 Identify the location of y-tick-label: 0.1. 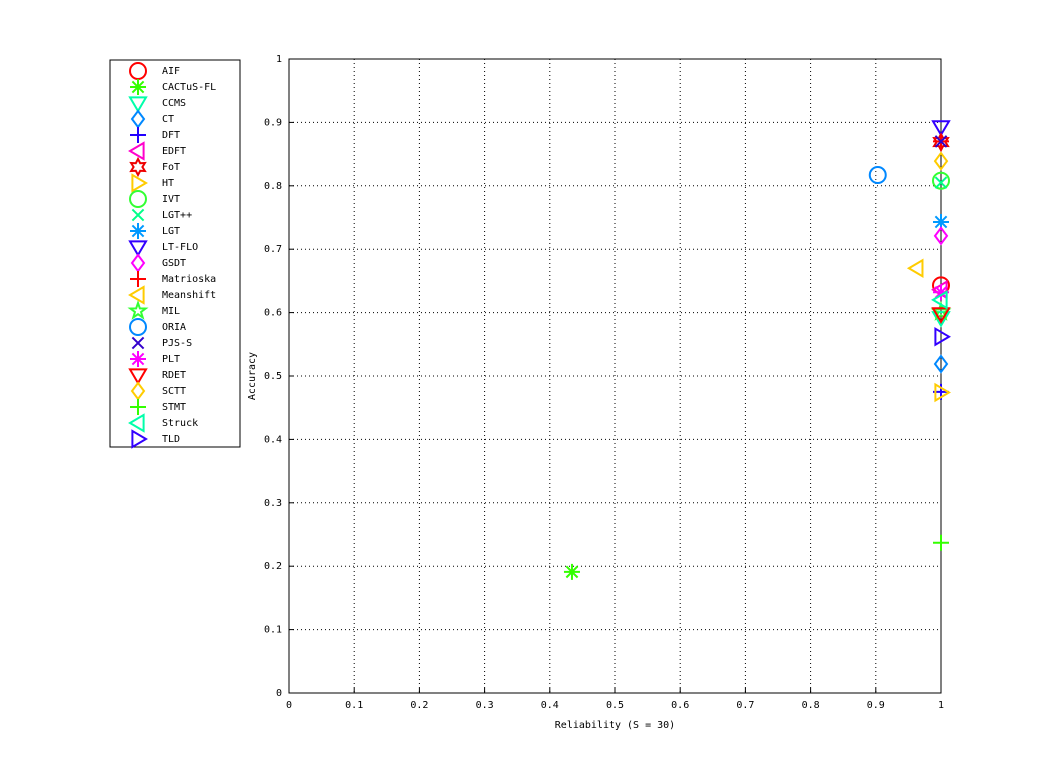
(273, 630).